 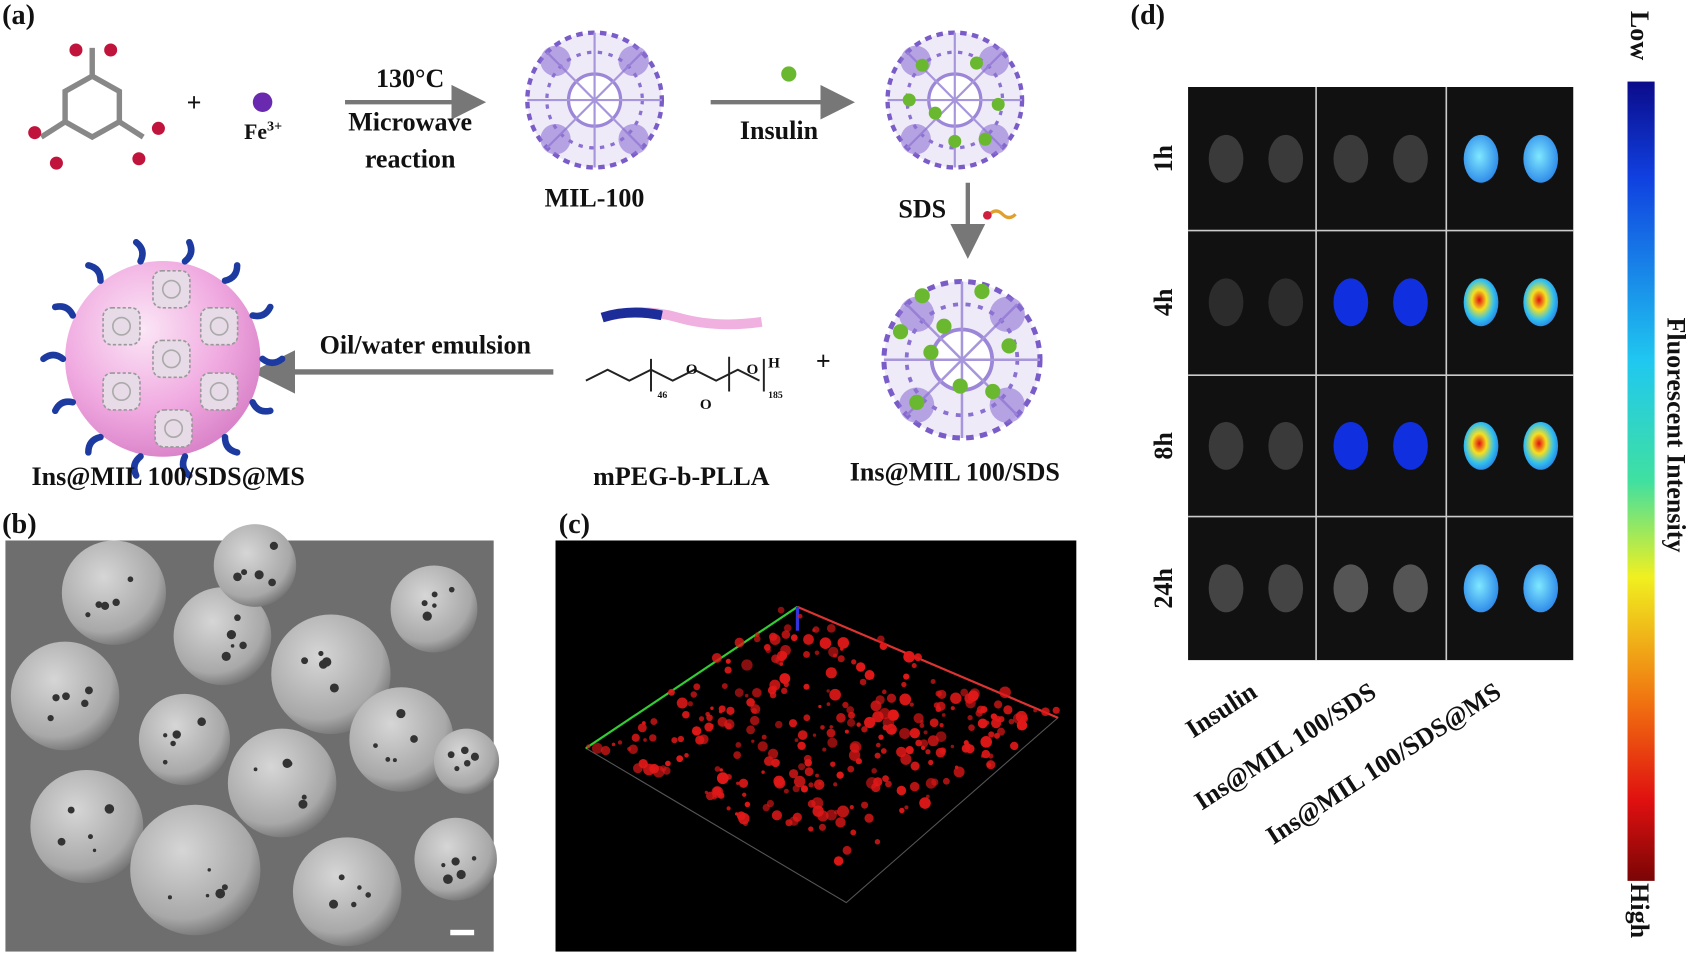 What do you see at coordinates (706, 404) in the screenshot?
I see `atom: O` at bounding box center [706, 404].